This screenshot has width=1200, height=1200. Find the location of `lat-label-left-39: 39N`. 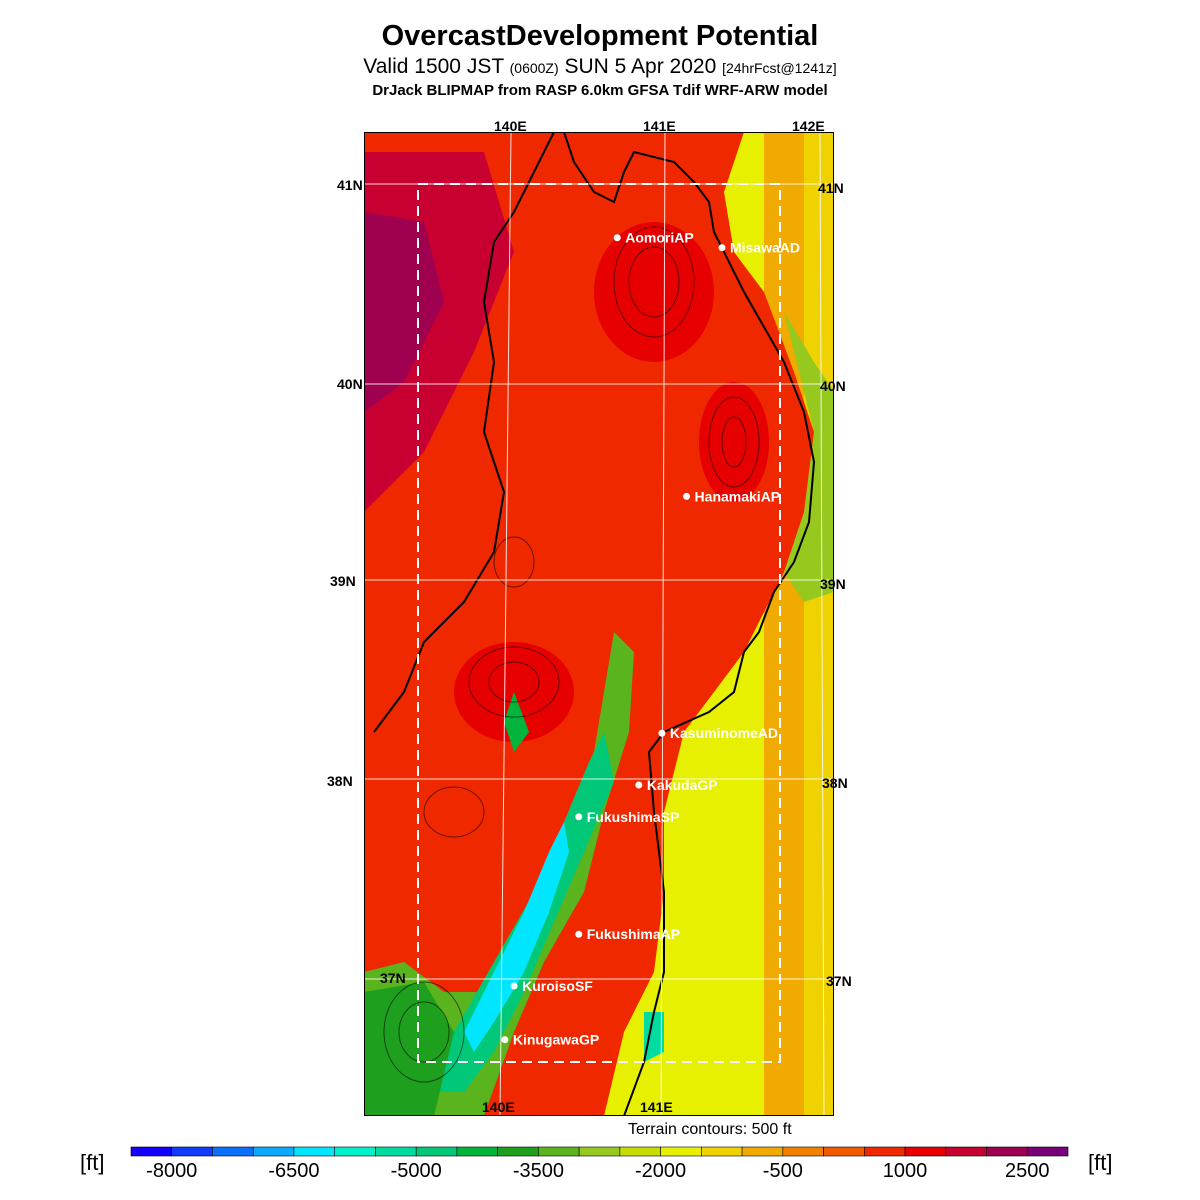

lat-label-left-39: 39N is located at coordinates (343, 581).